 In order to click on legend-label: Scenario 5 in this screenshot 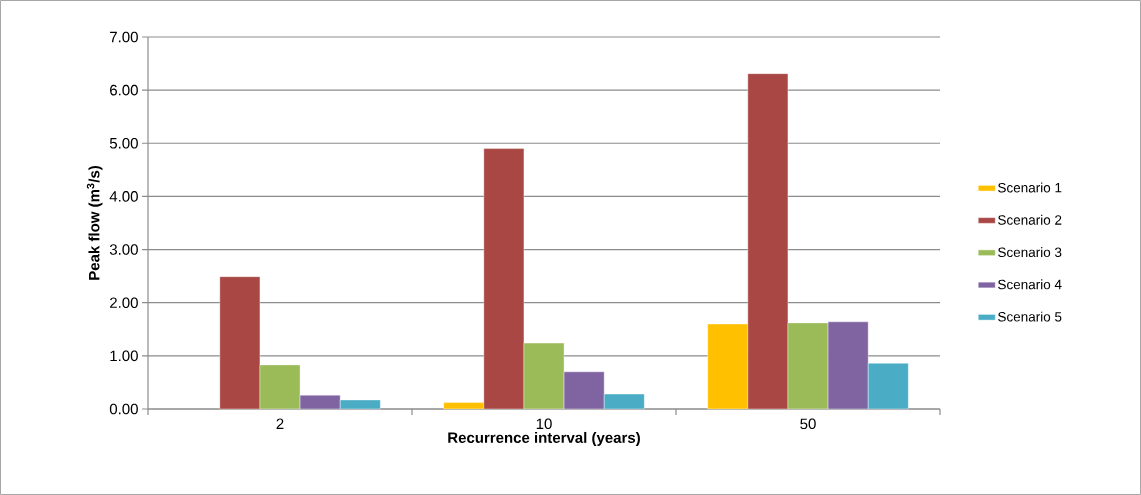, I will do `click(1030, 316)`.